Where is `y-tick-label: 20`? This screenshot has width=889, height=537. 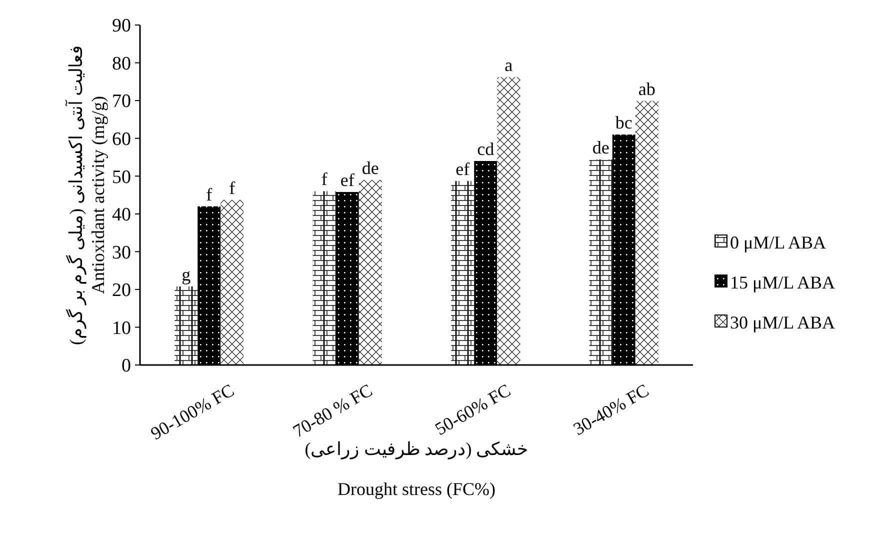 y-tick-label: 20 is located at coordinates (121, 291).